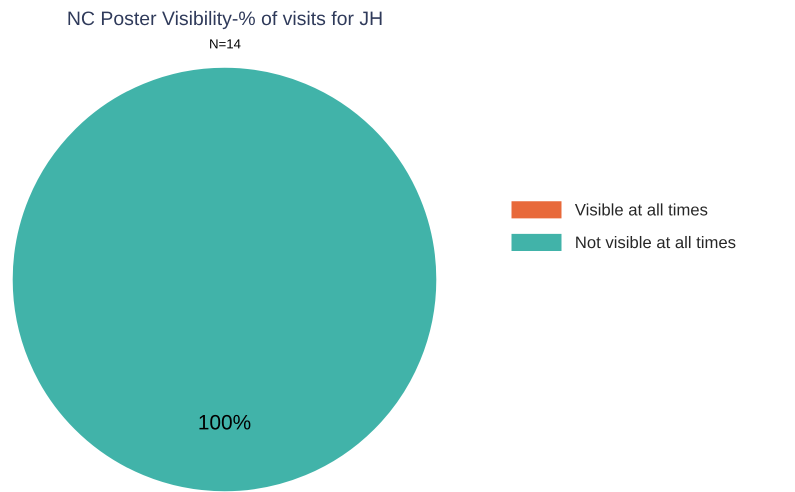  I want to click on legend-label: Not visible at all times, so click(656, 242).